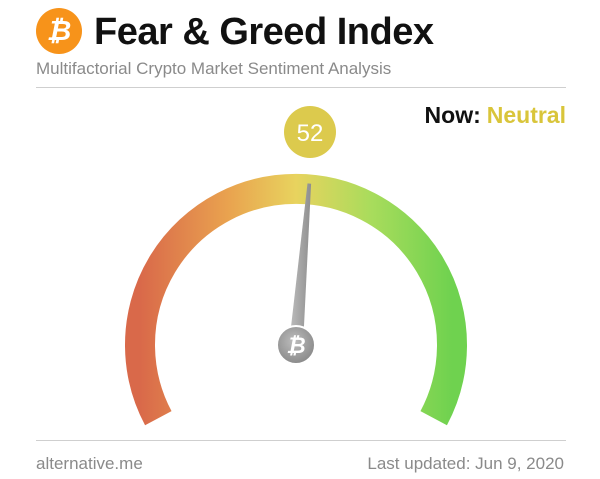 The height and width of the screenshot is (479, 600). I want to click on source-link: alternative.me, so click(89, 463).